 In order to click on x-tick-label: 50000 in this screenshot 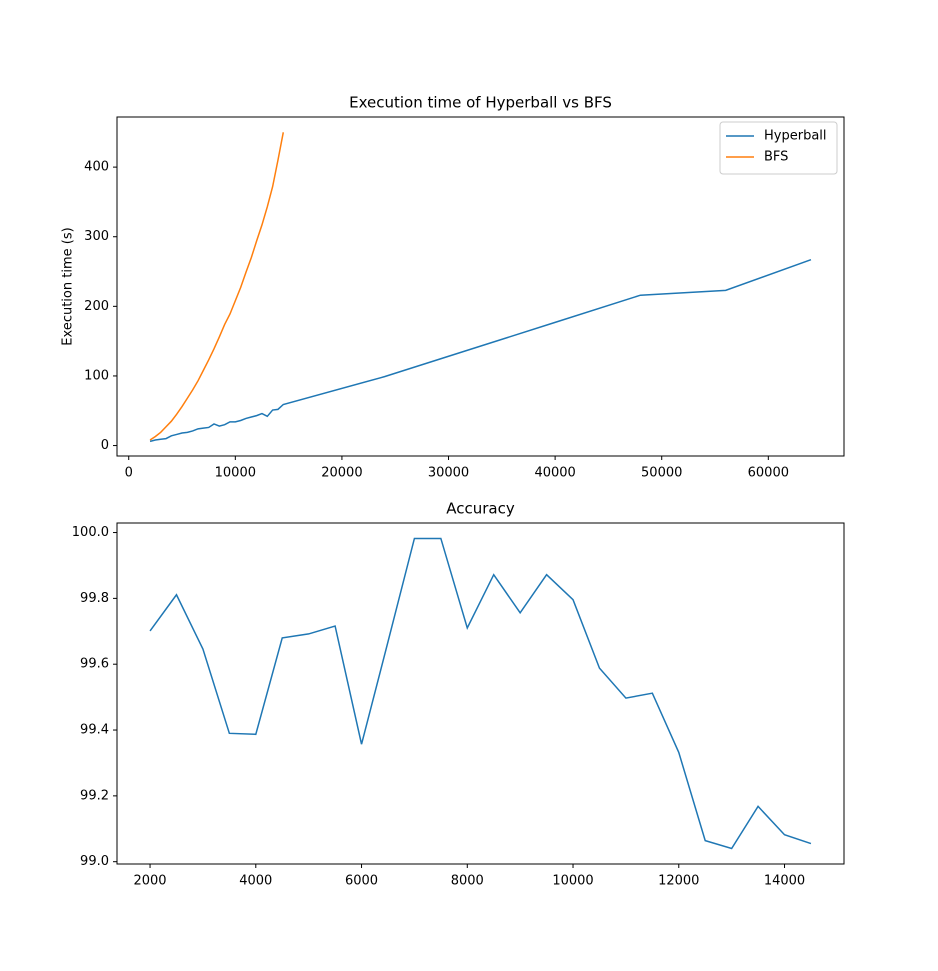, I will do `click(661, 473)`.